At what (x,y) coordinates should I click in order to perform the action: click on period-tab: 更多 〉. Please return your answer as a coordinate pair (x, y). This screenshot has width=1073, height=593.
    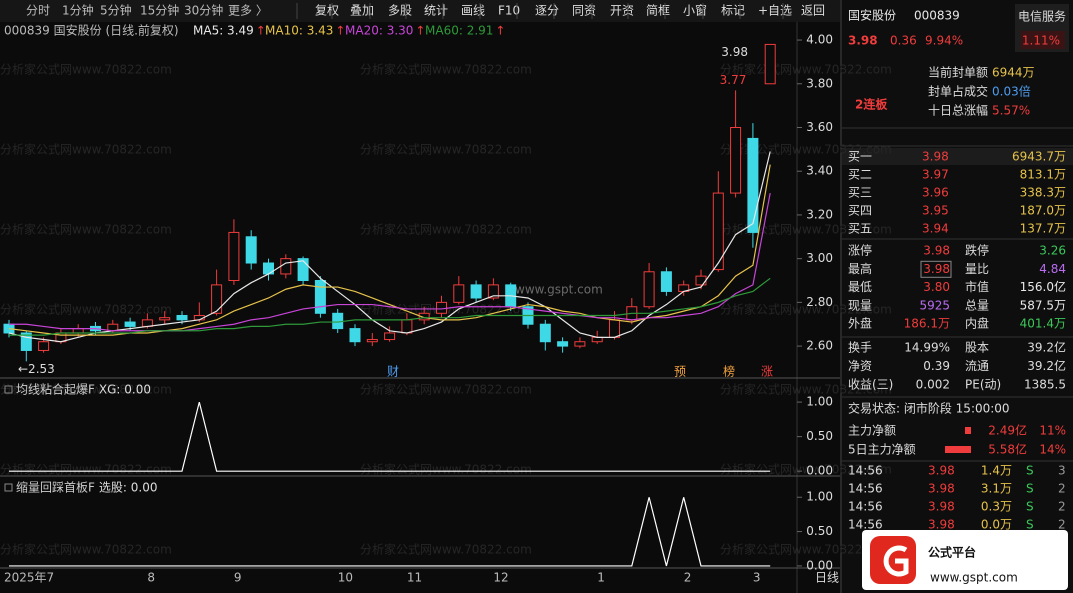
    Looking at the image, I should click on (248, 11).